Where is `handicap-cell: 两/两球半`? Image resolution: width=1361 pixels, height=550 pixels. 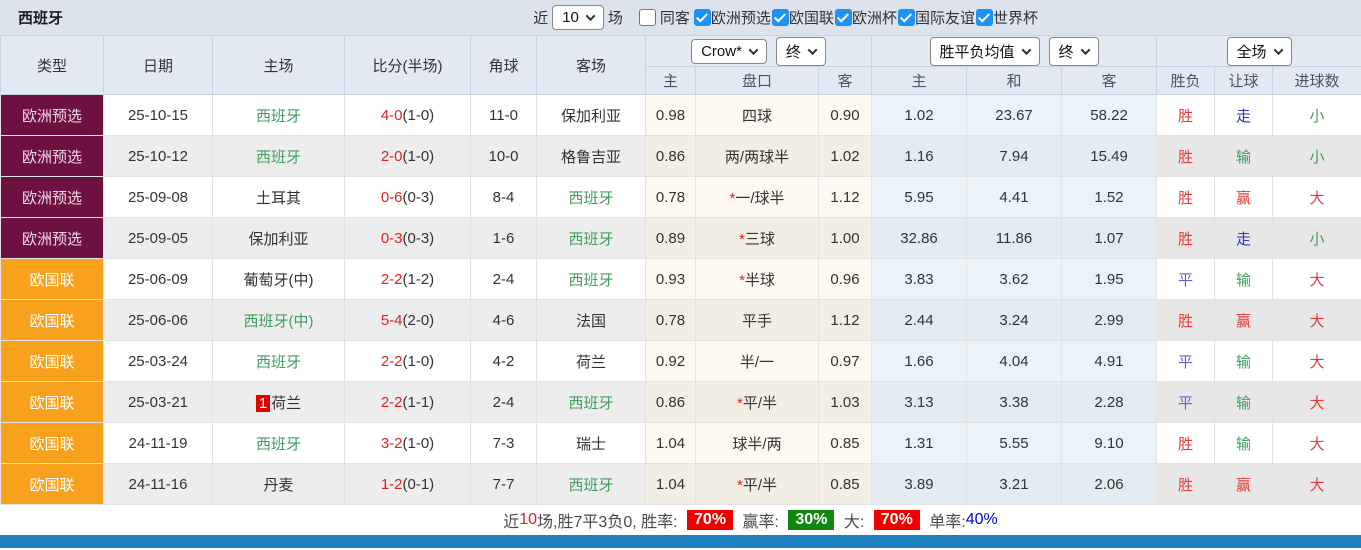
handicap-cell: 两/两球半 is located at coordinates (757, 156).